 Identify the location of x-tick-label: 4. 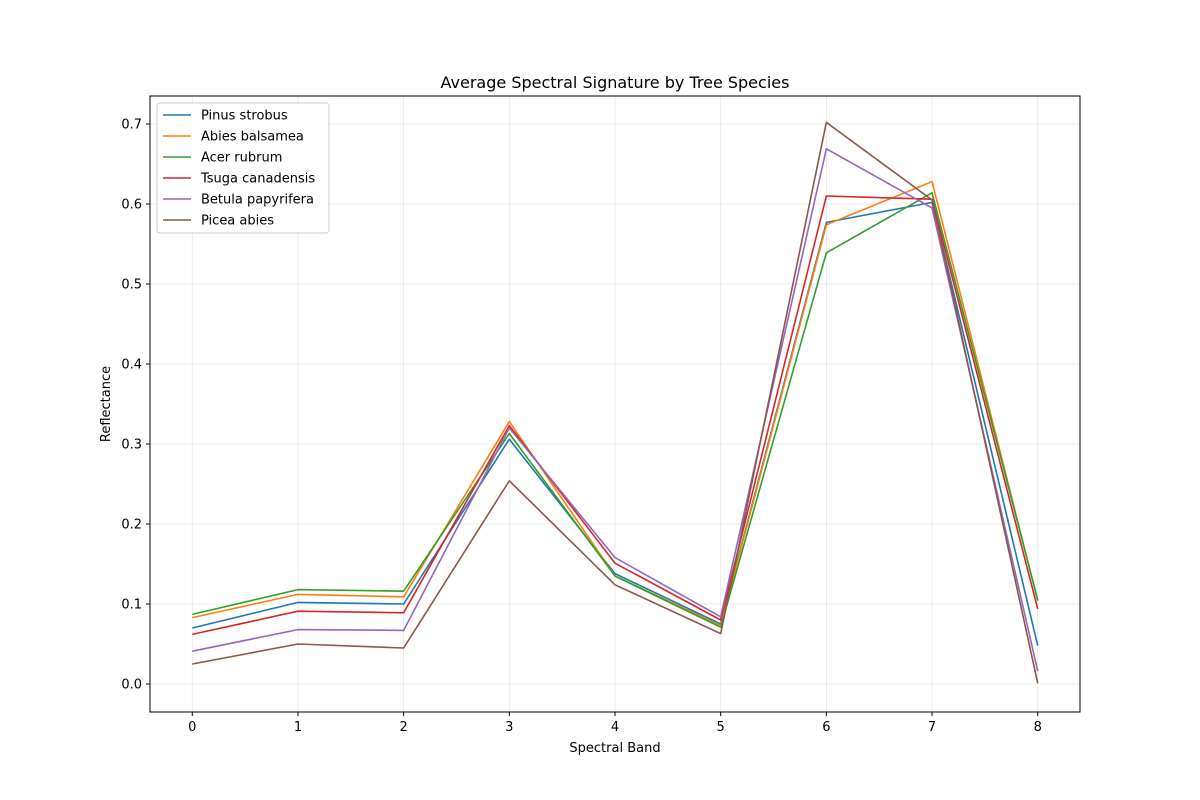
(615, 727).